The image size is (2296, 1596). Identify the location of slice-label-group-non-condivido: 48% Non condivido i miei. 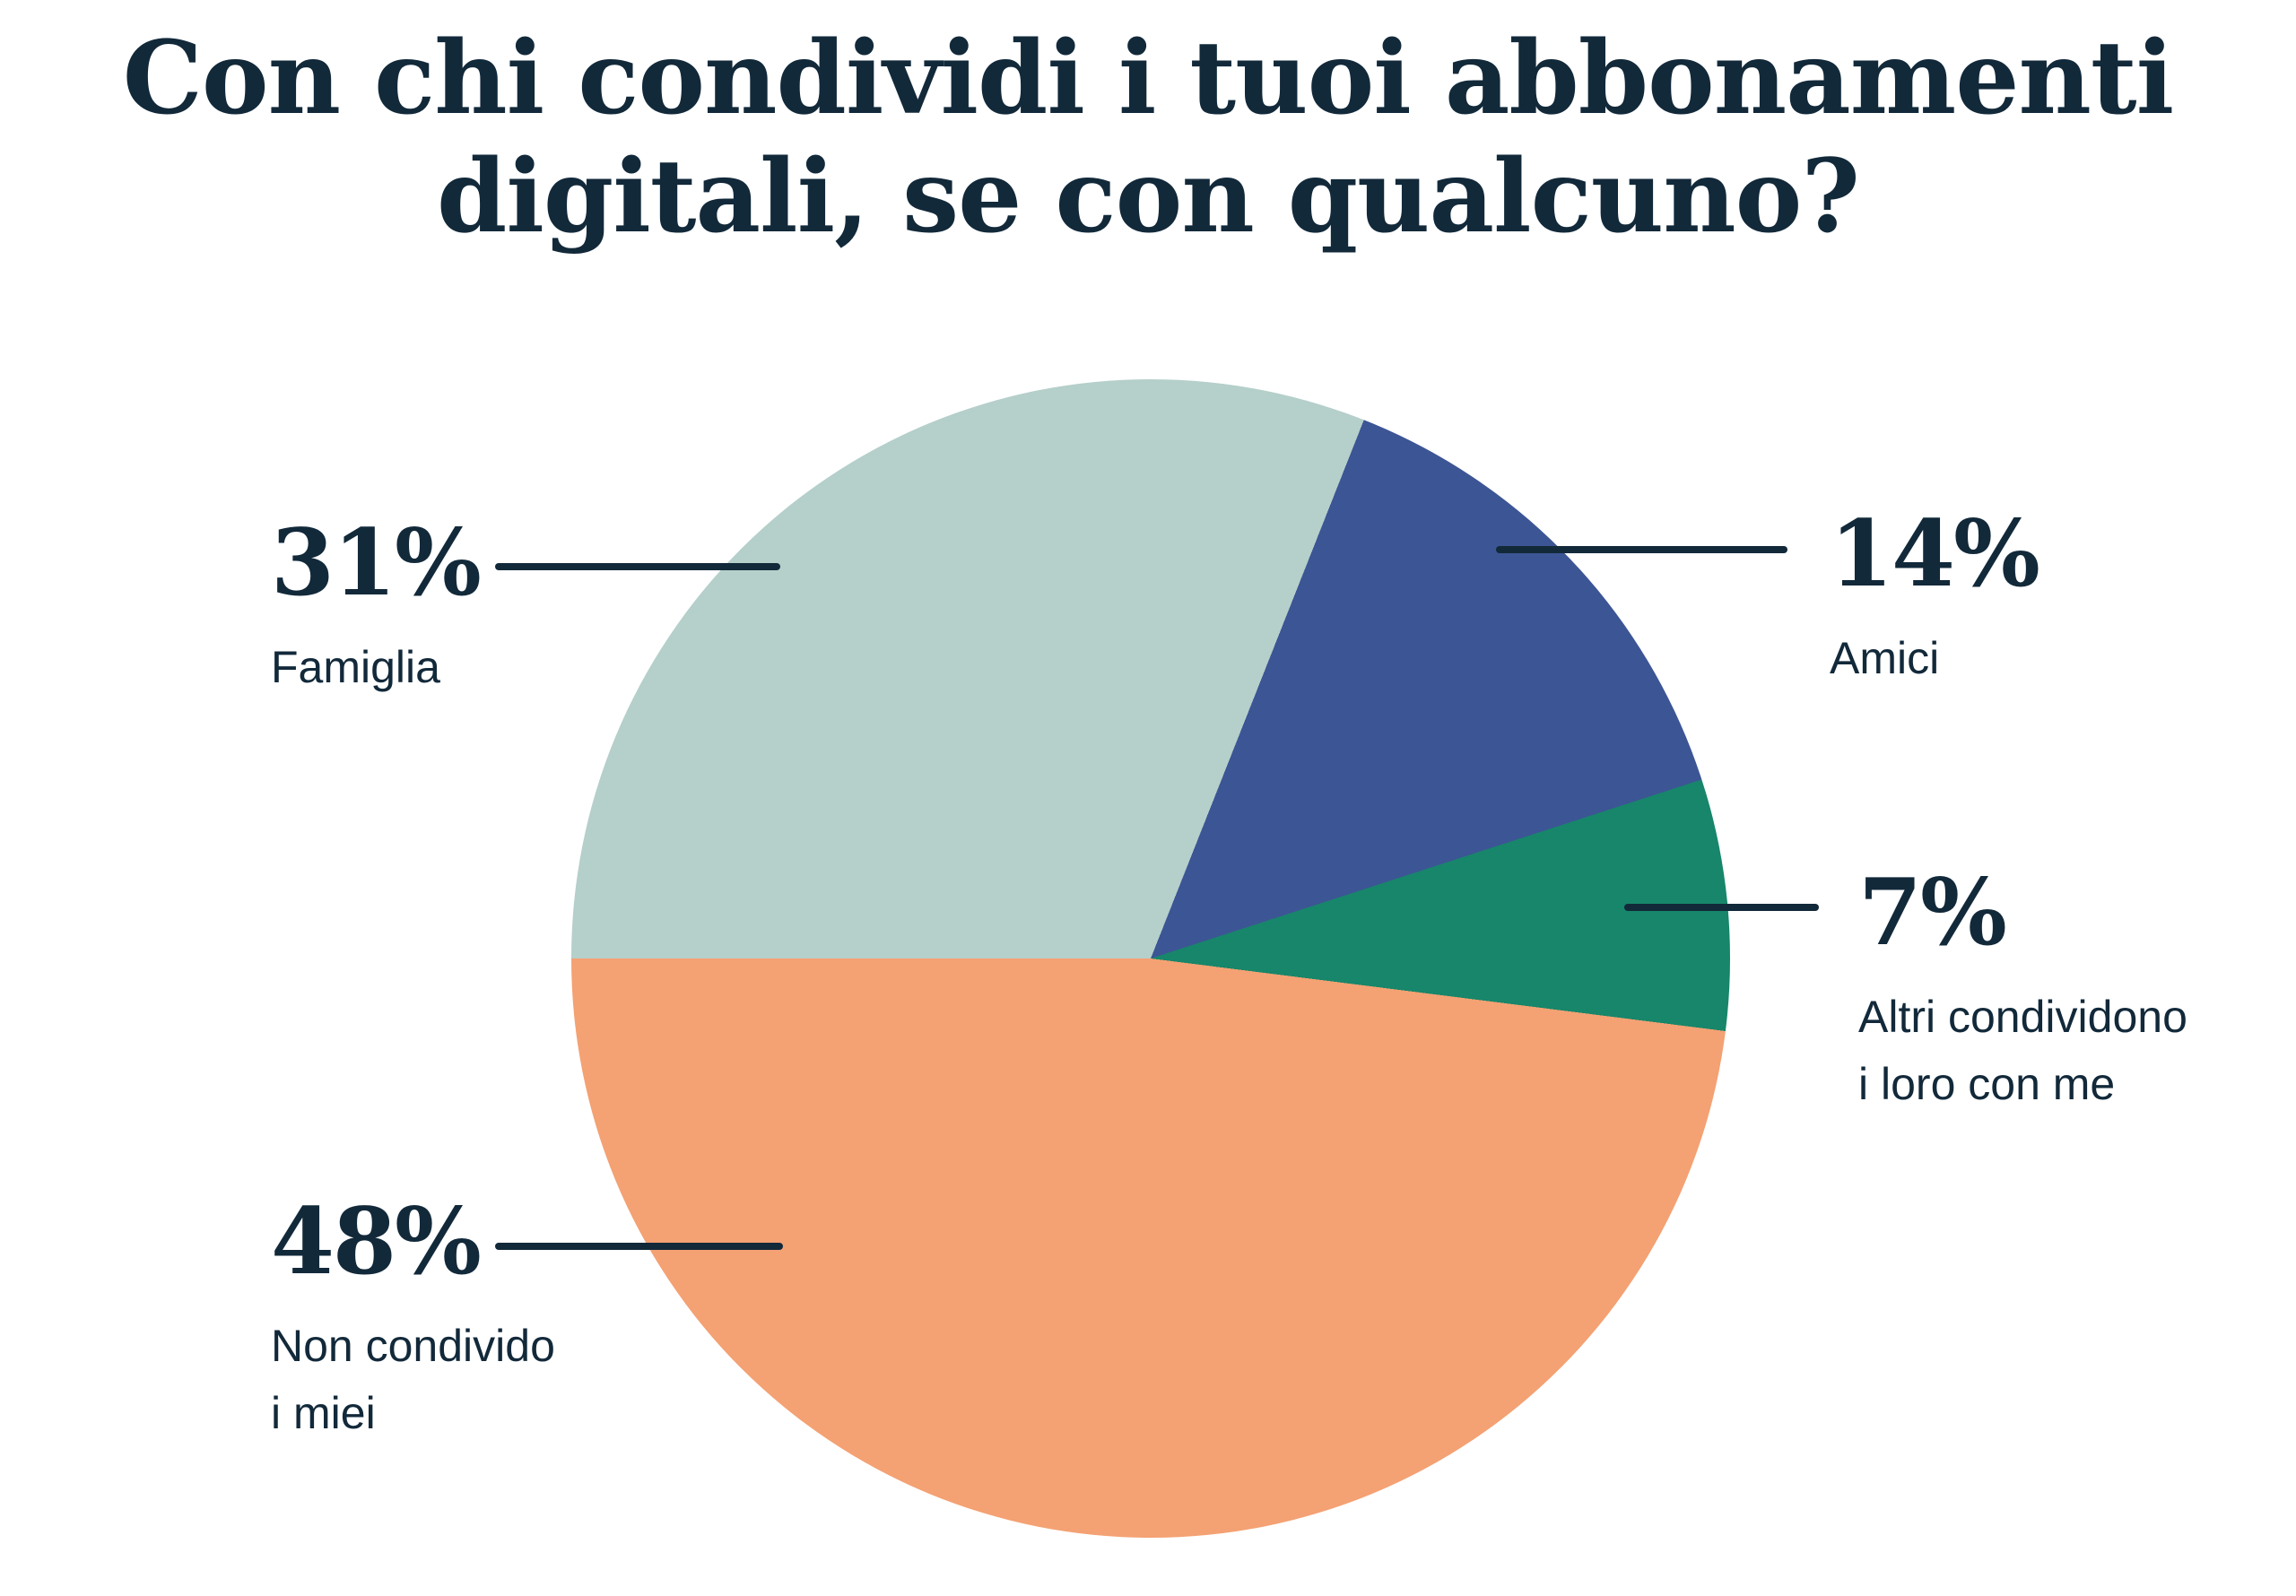
(413, 1321).